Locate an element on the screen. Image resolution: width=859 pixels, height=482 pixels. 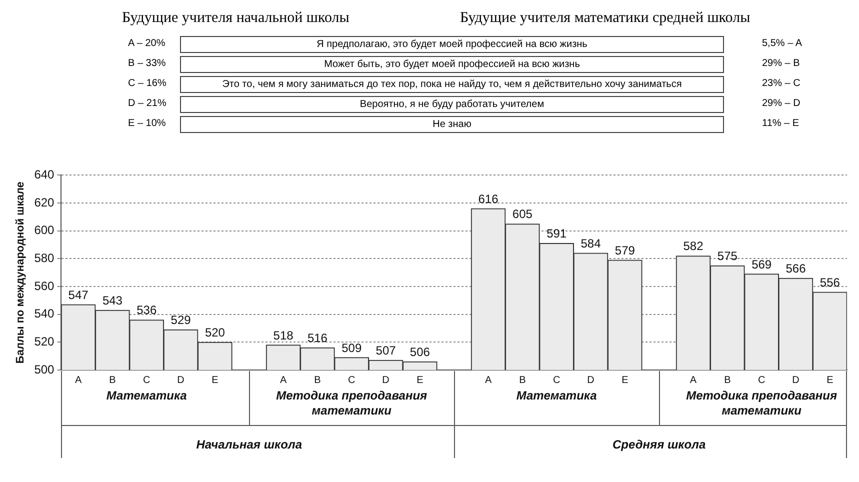
text: 5,5% – A is located at coordinates (782, 43).